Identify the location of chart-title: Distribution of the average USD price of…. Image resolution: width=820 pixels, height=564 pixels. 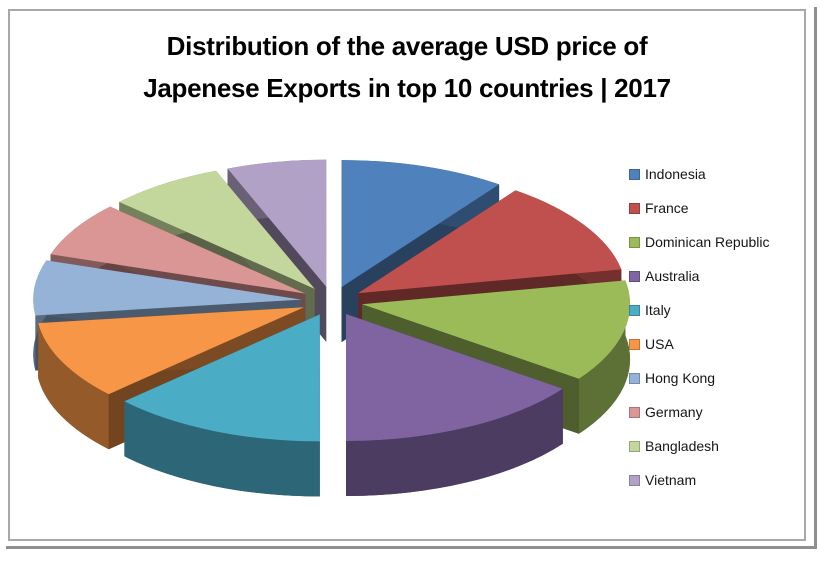
(407, 67).